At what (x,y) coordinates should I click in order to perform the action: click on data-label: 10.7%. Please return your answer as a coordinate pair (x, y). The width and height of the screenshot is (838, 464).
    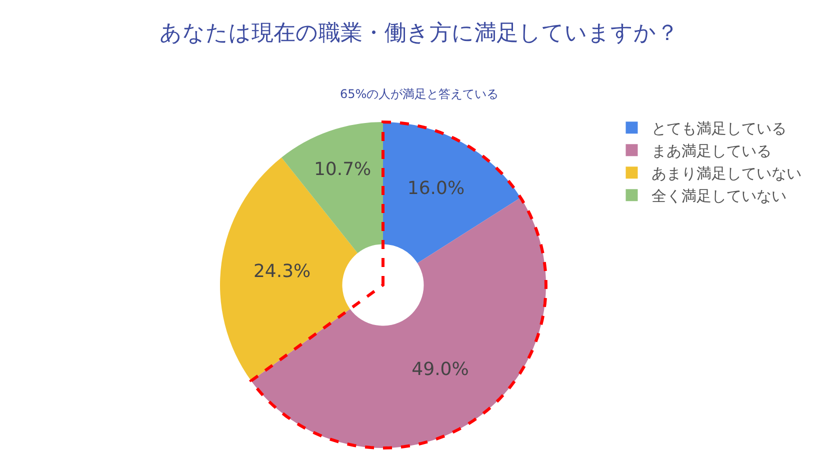
    Looking at the image, I should click on (343, 169).